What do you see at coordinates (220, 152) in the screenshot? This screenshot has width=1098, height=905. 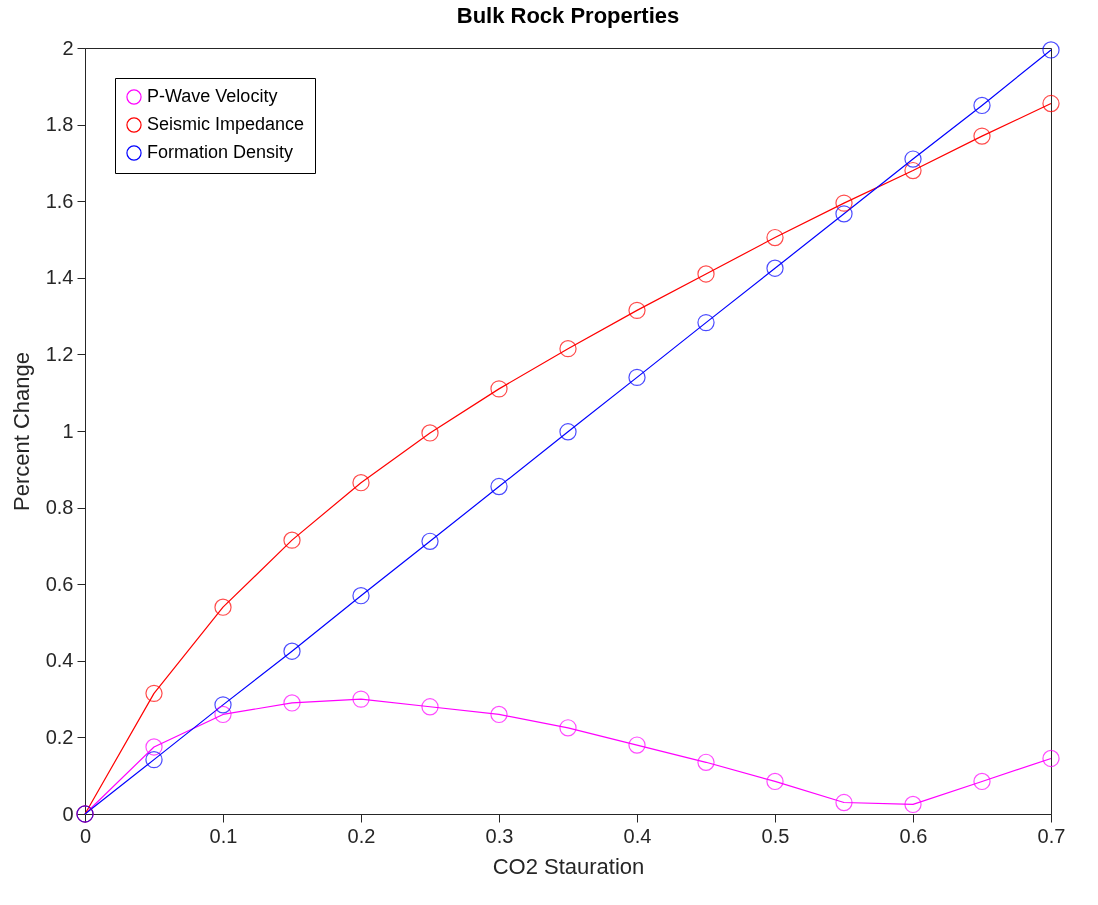 I see `legend-label: Formation Density` at bounding box center [220, 152].